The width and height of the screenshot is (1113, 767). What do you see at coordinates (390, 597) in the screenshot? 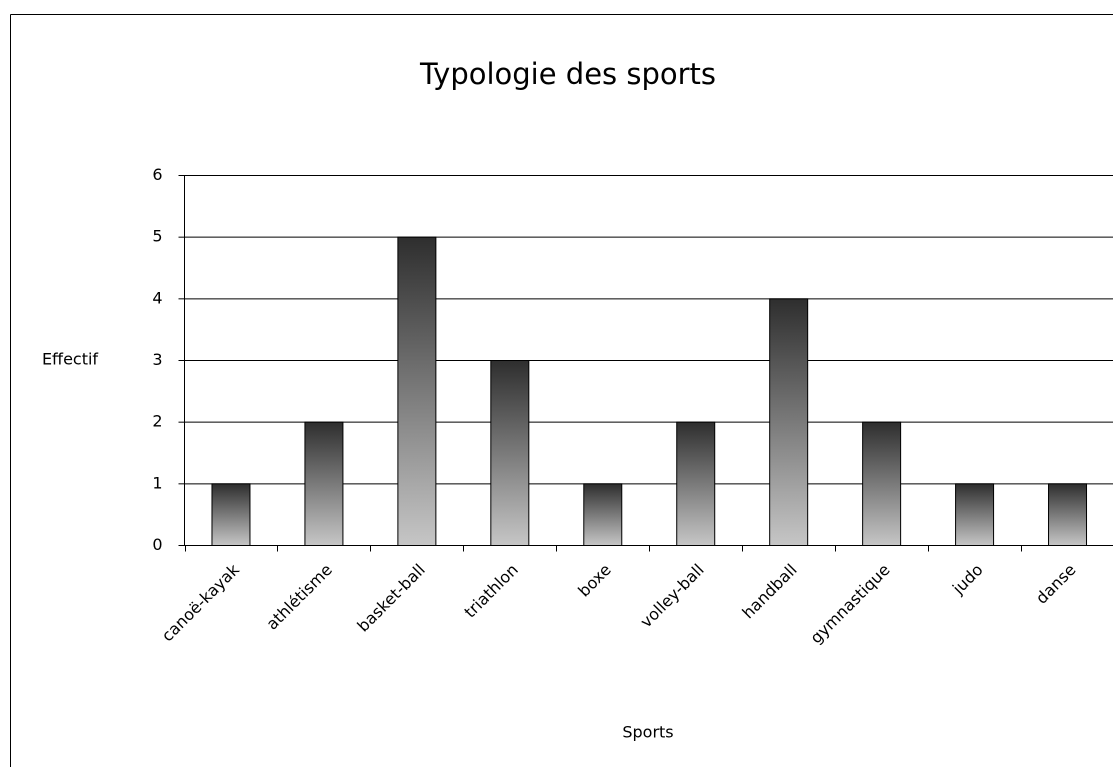
I see `x-tick-label: basket-ball` at bounding box center [390, 597].